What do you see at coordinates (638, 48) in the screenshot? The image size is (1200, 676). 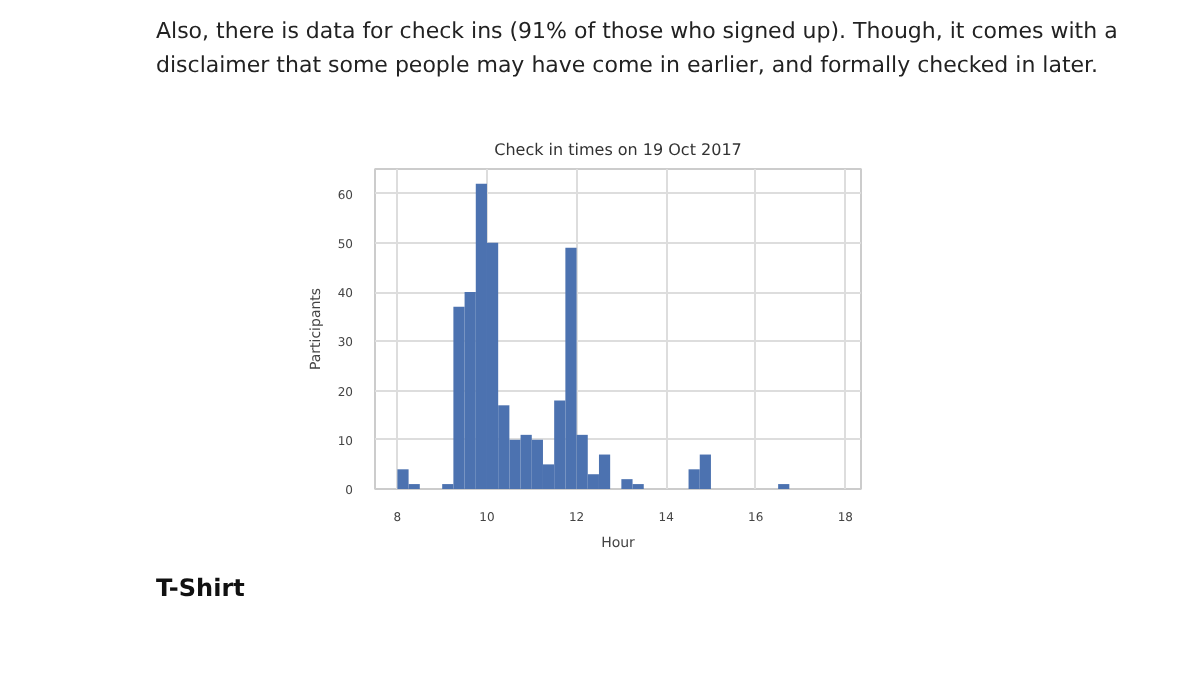 I see `text: Also, there is data for check ins (91% of those who signed up). Though, it comes with a disclaimer that some people may have come in earlier, and formally checked in later.` at bounding box center [638, 48].